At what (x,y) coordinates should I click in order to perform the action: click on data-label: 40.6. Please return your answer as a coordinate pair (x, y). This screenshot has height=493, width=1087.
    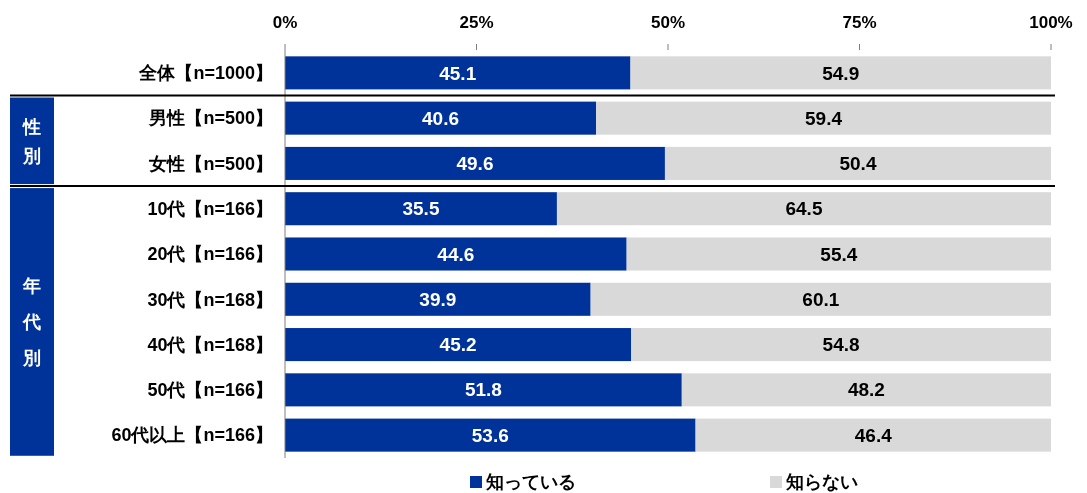
    Looking at the image, I should click on (440, 118).